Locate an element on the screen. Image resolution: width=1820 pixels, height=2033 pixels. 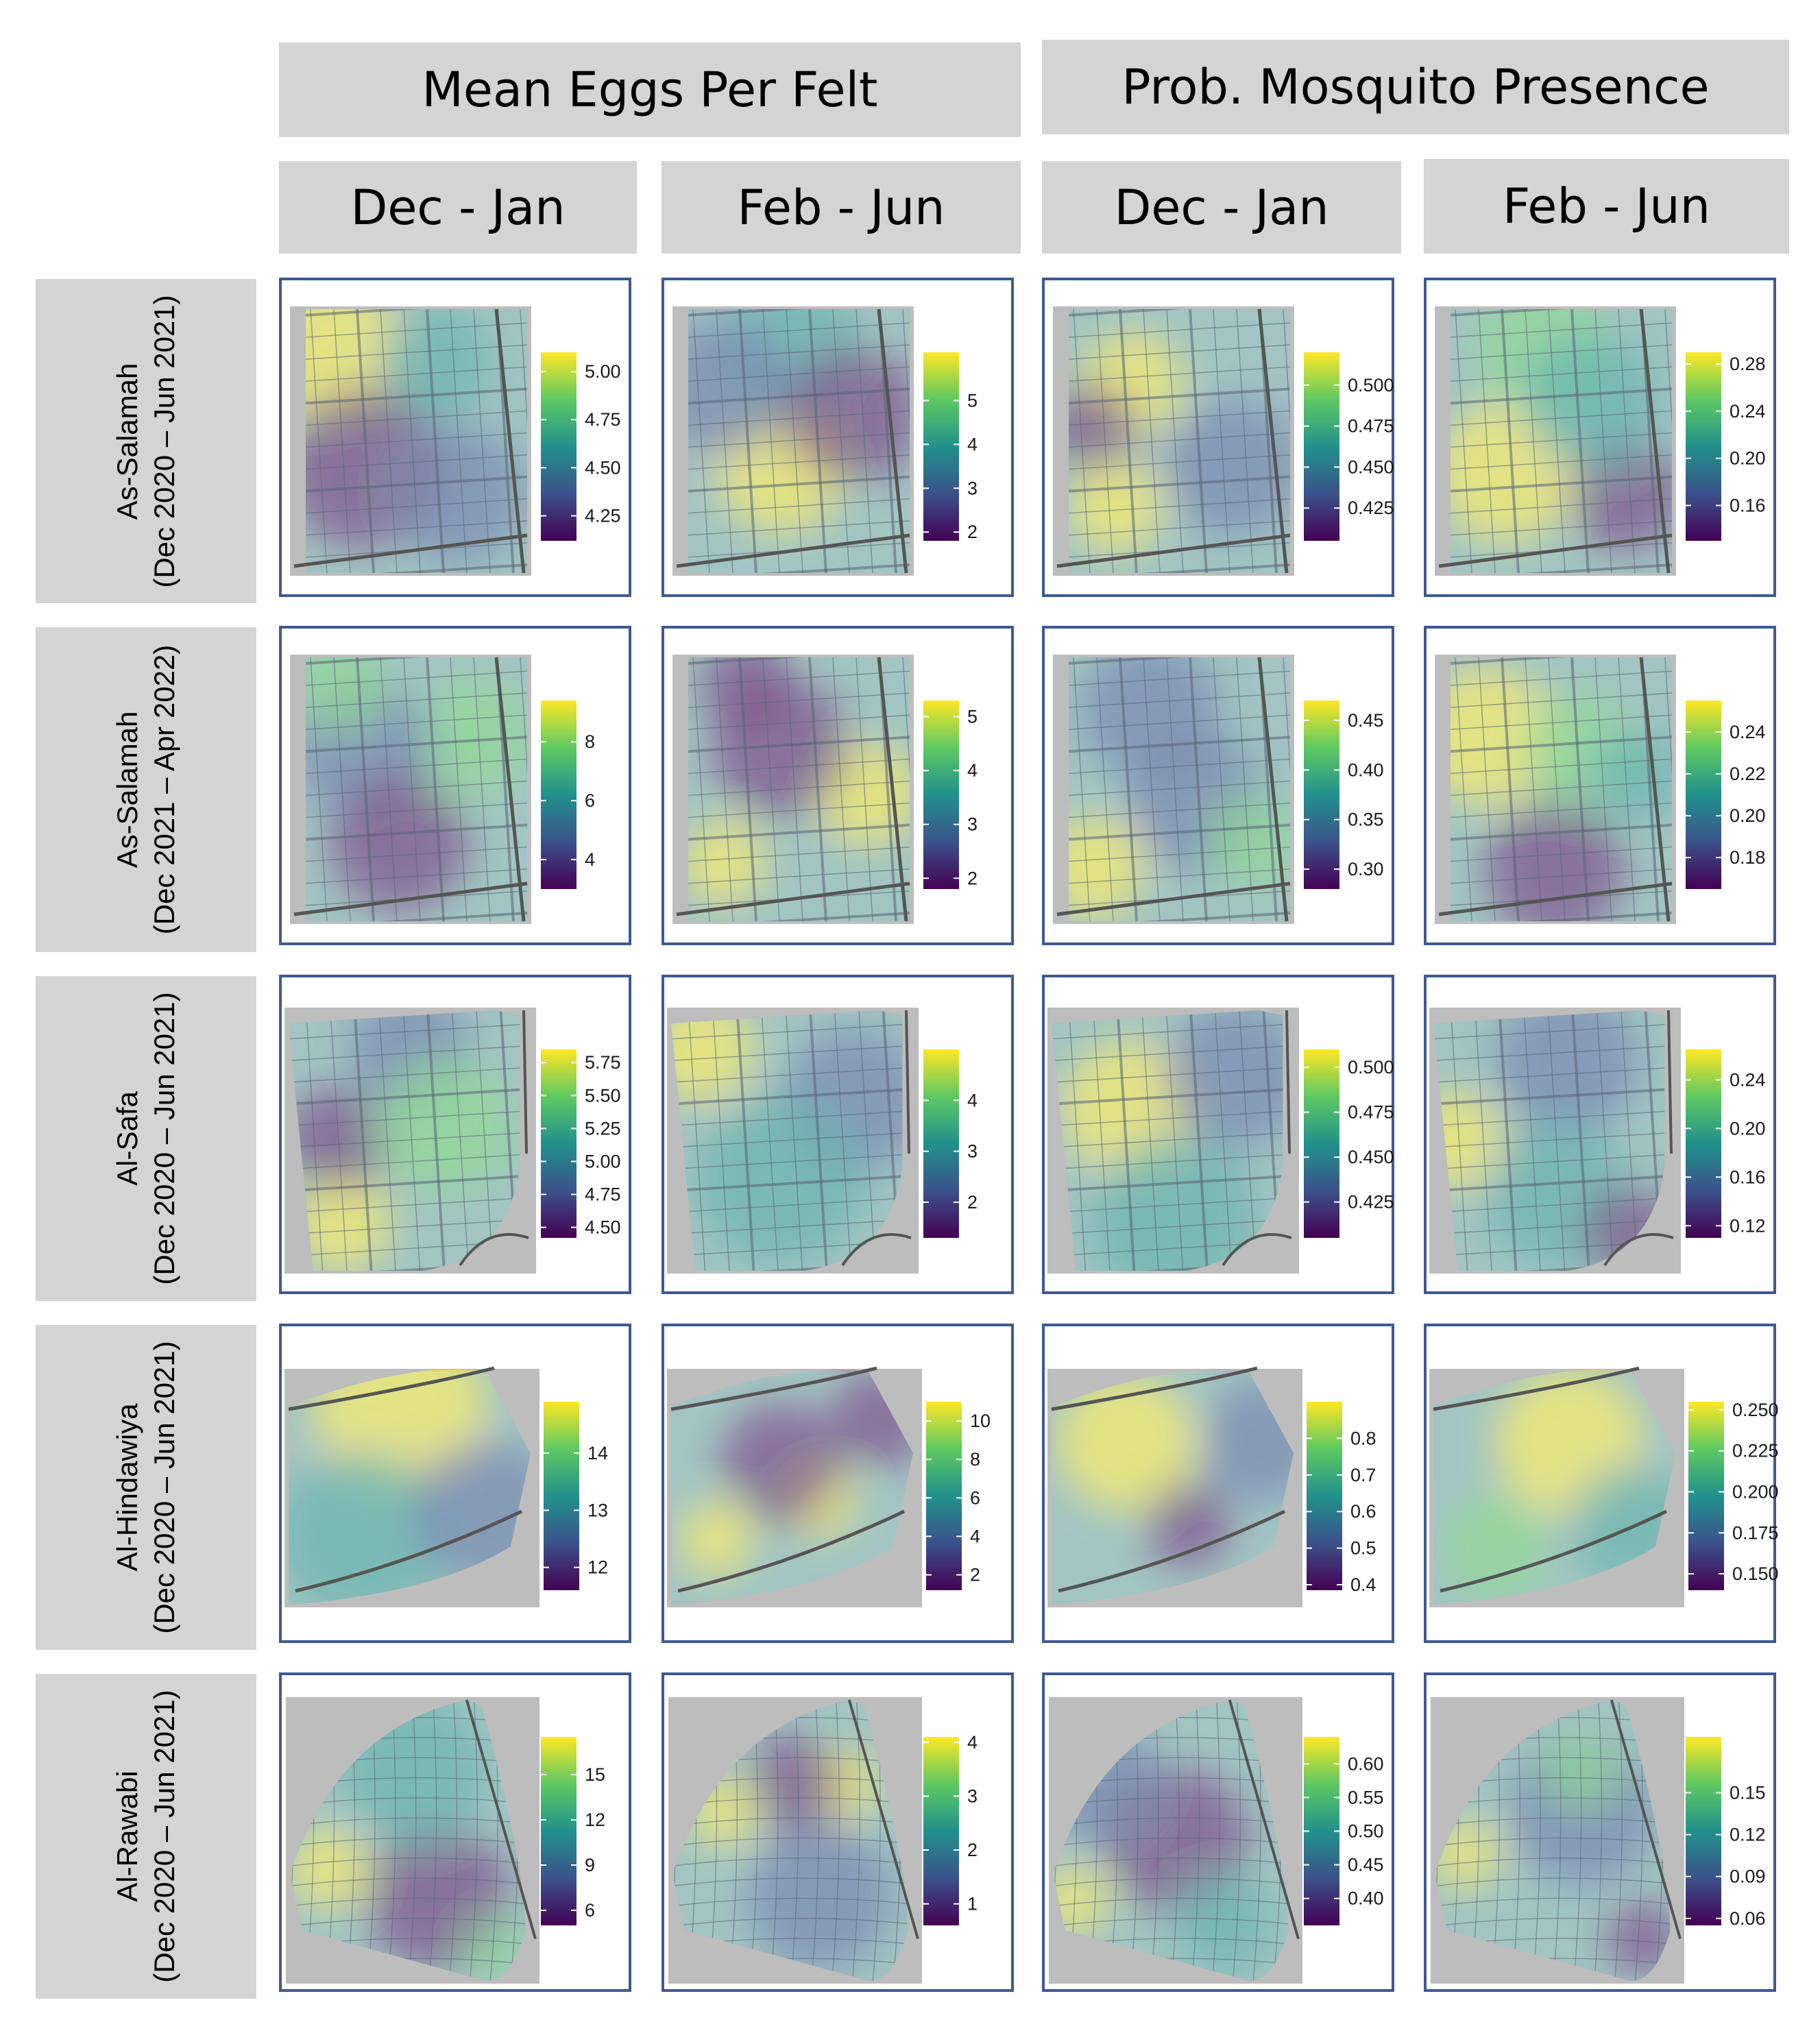
colorbar-tick-label: 0.475 is located at coordinates (1371, 427).